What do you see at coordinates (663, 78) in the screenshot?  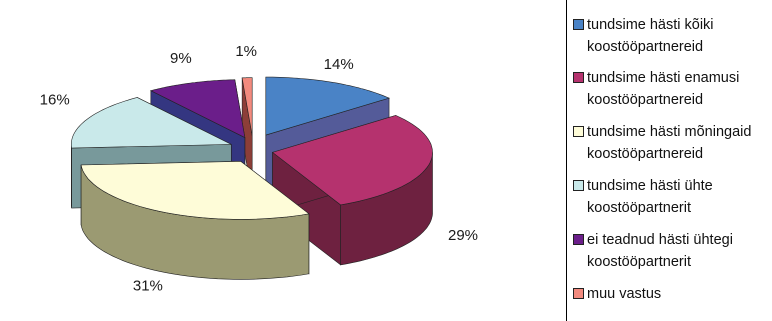 I see `legend-label: tundsime hästi enamusi` at bounding box center [663, 78].